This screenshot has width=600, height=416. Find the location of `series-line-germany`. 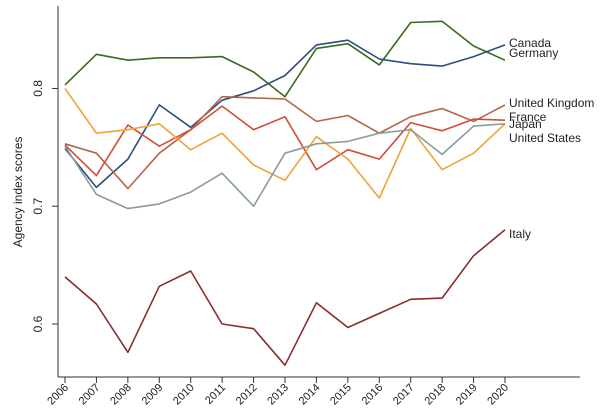

series-line-germany is located at coordinates (285, 59).